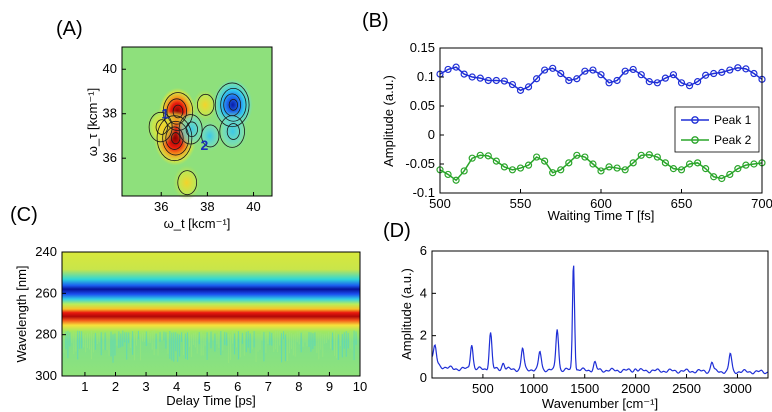 This screenshot has height=412, width=772. I want to click on panel-c-xtick-label-0: 1, so click(84, 386).